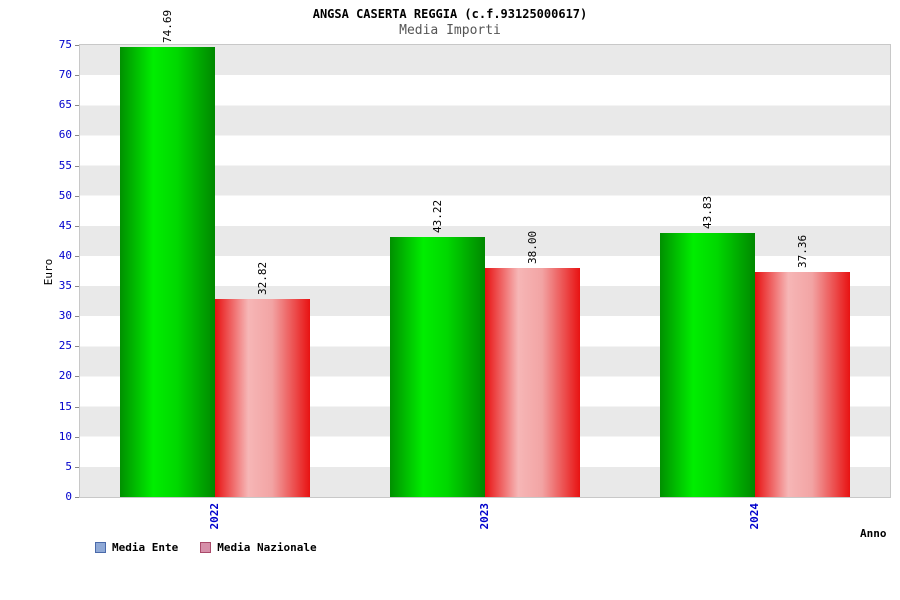  I want to click on legend-label: Media Ente, so click(145, 547).